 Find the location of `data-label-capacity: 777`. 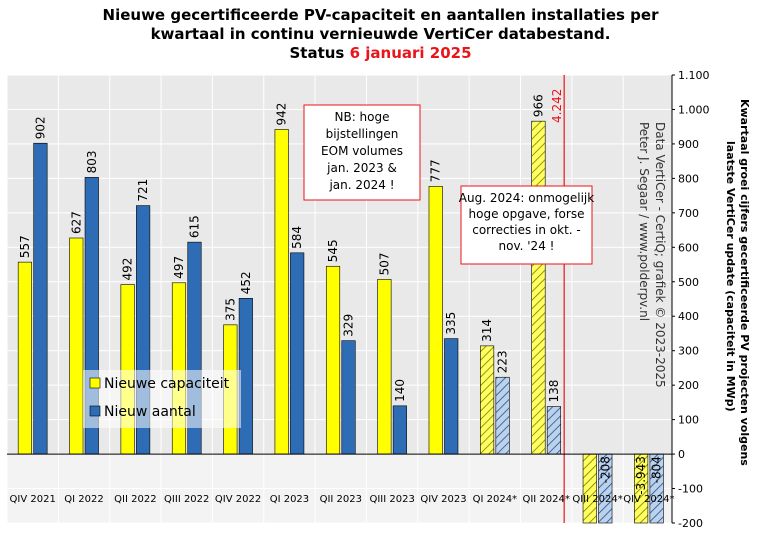

data-label-capacity: 777 is located at coordinates (436, 170).